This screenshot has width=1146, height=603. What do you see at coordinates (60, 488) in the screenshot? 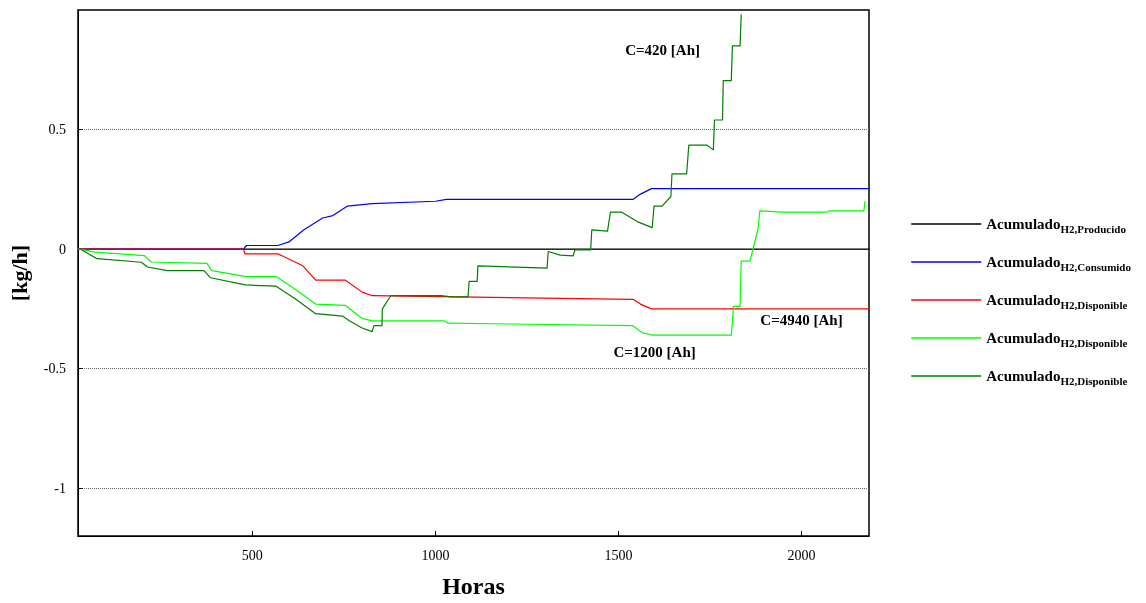
I see `y-tick-label: -1` at bounding box center [60, 488].